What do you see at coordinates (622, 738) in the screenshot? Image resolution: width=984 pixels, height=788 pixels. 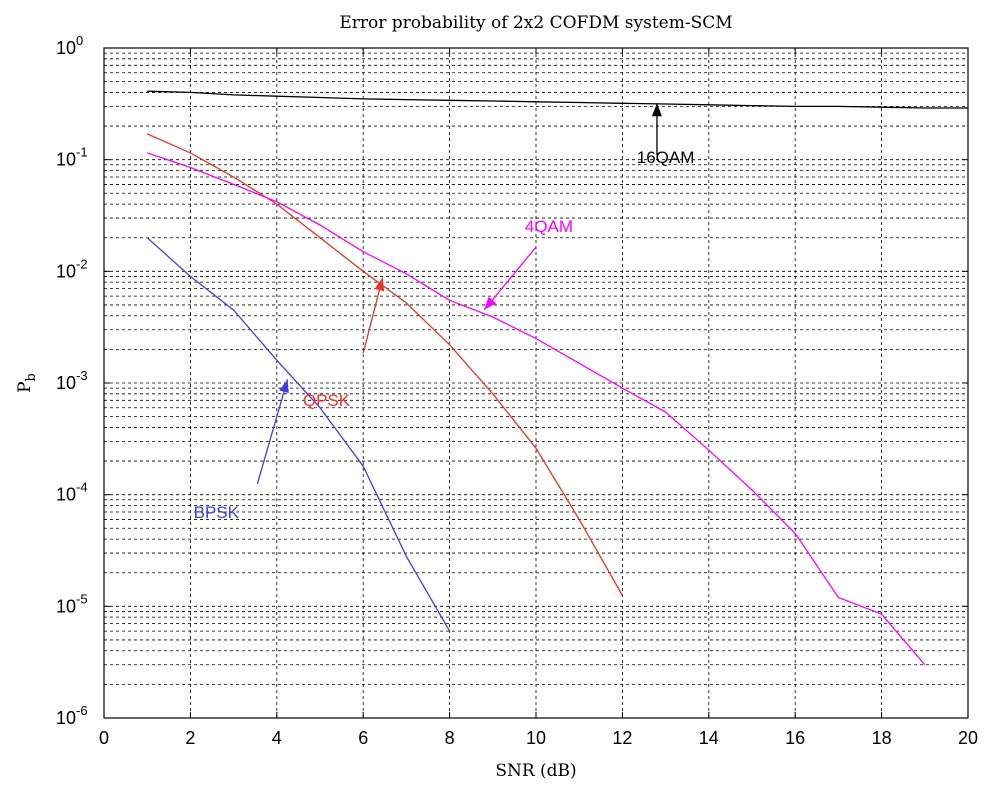 I see `x-tick-label: 12` at bounding box center [622, 738].